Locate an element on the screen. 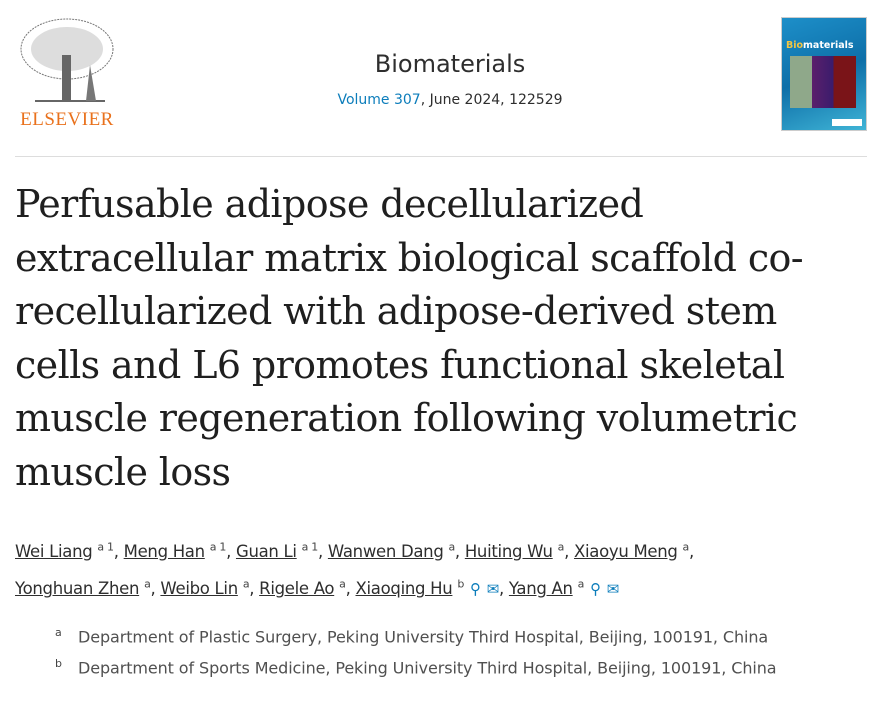 This screenshot has height=706, width=884. journal-cover: Biomaterials is located at coordinates (824, 74).